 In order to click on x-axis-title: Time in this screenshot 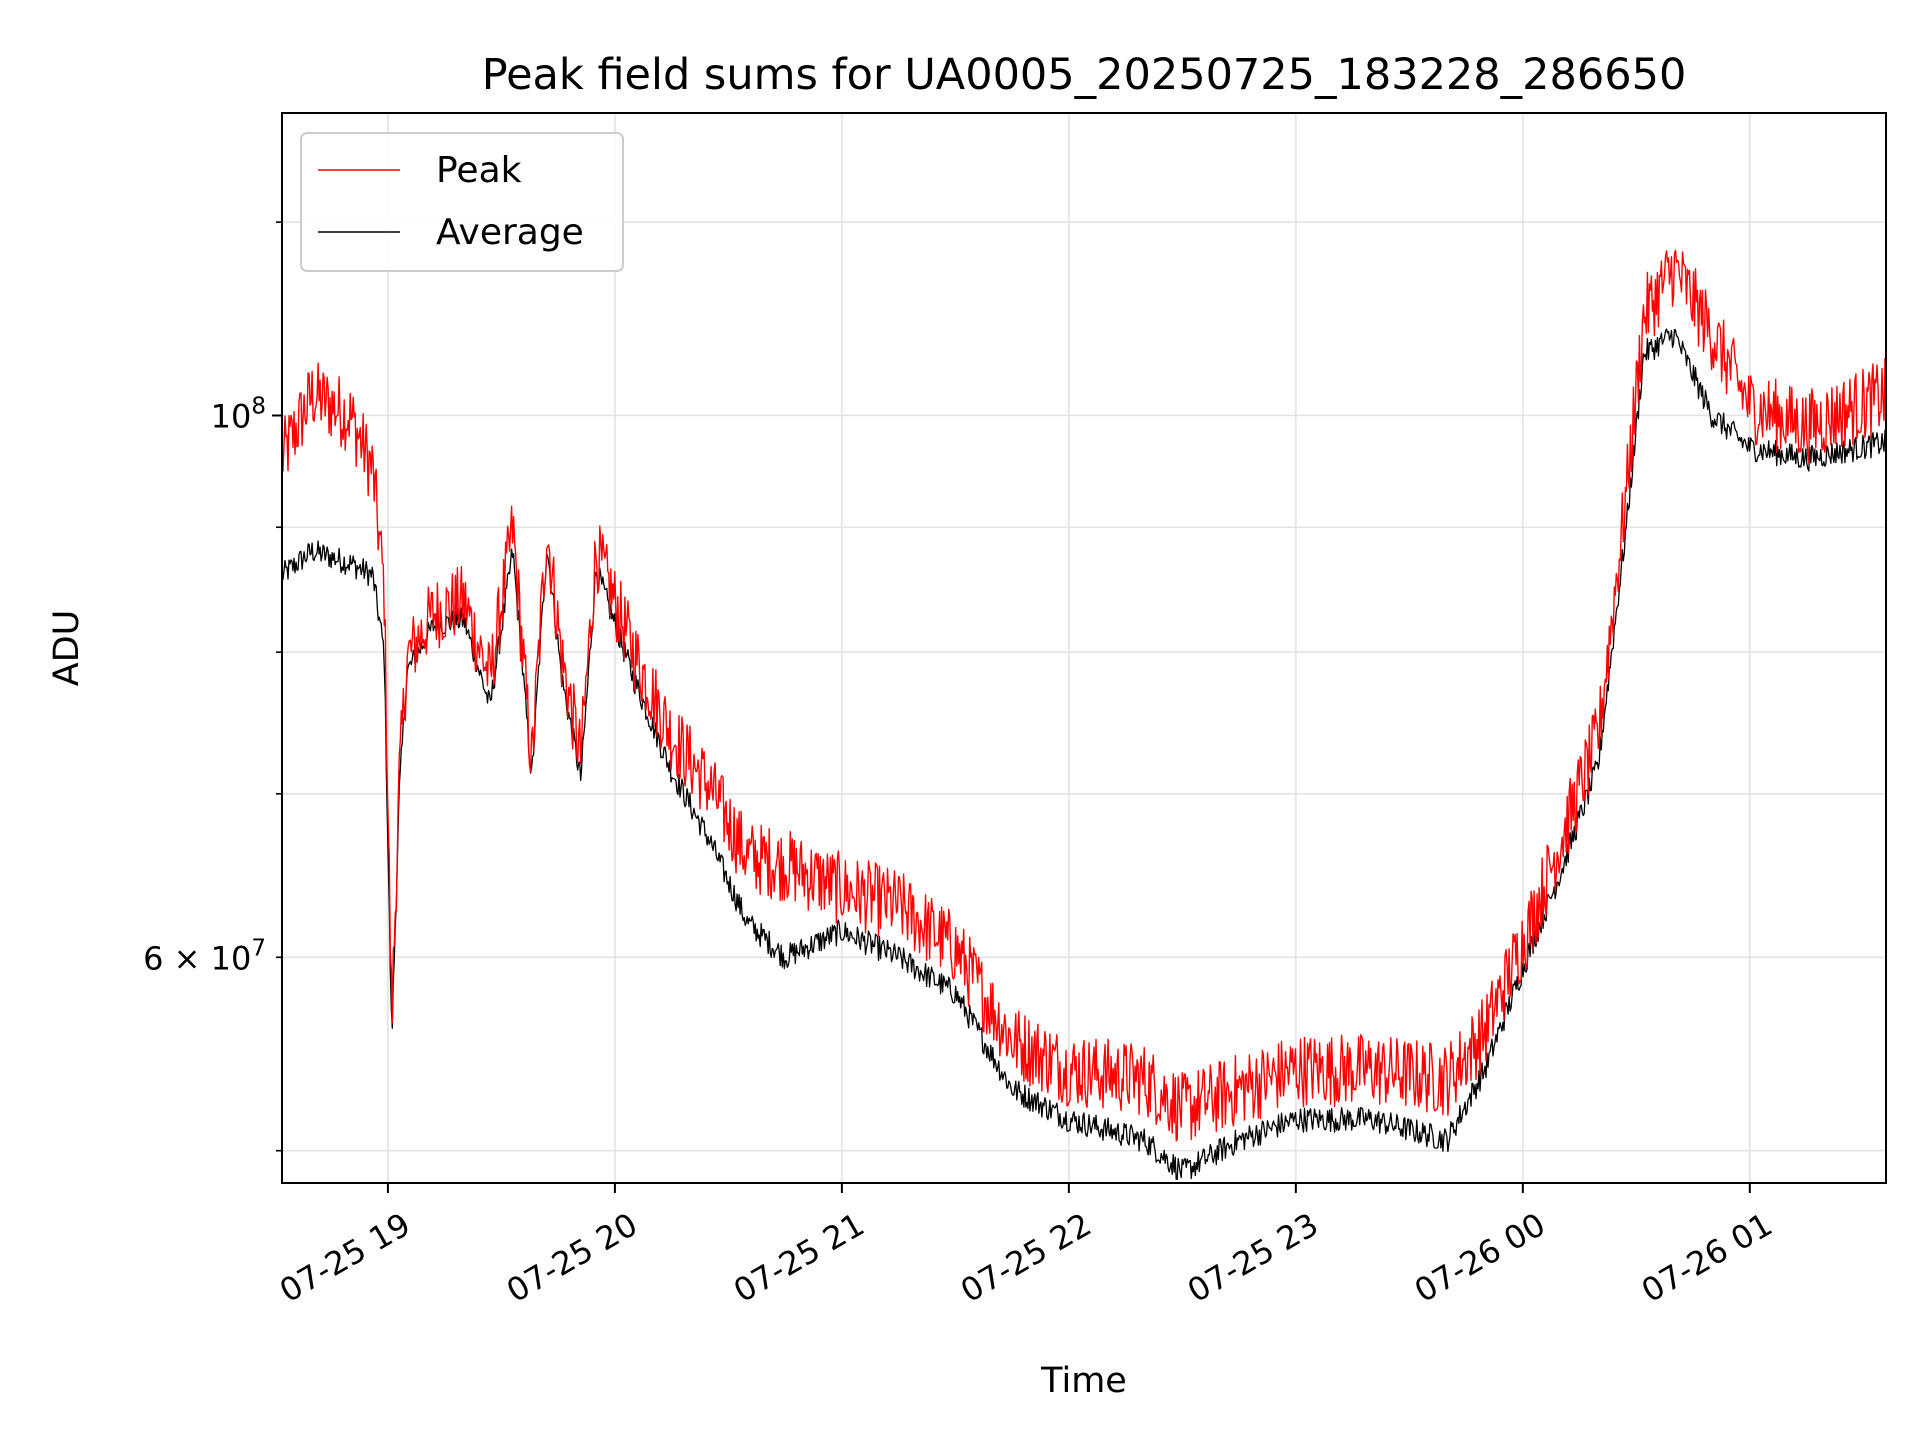, I will do `click(1083, 1381)`.